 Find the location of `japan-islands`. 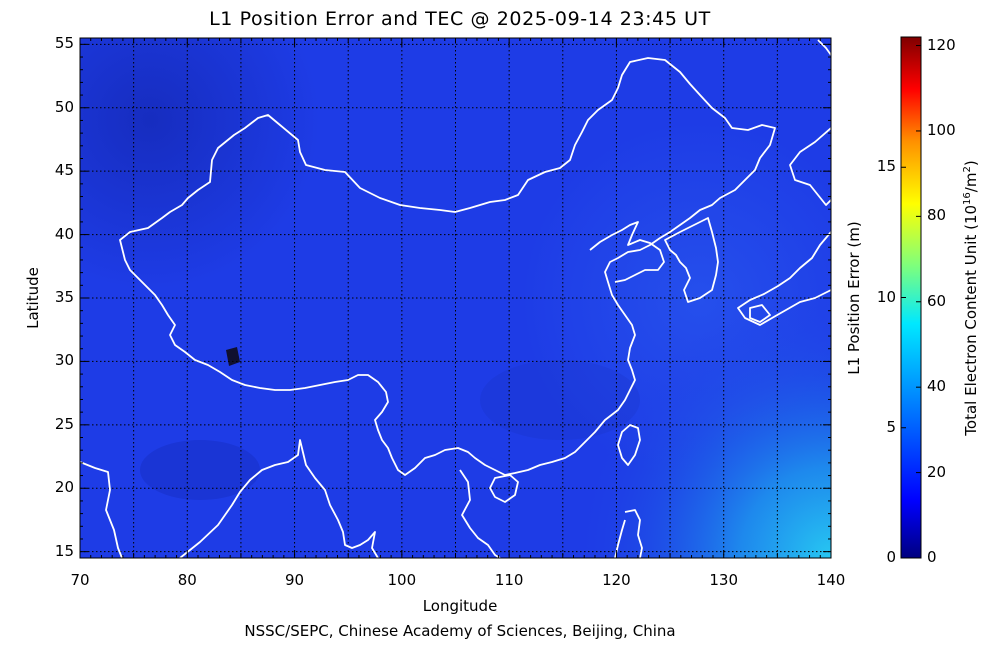

japan-islands is located at coordinates (784, 226).